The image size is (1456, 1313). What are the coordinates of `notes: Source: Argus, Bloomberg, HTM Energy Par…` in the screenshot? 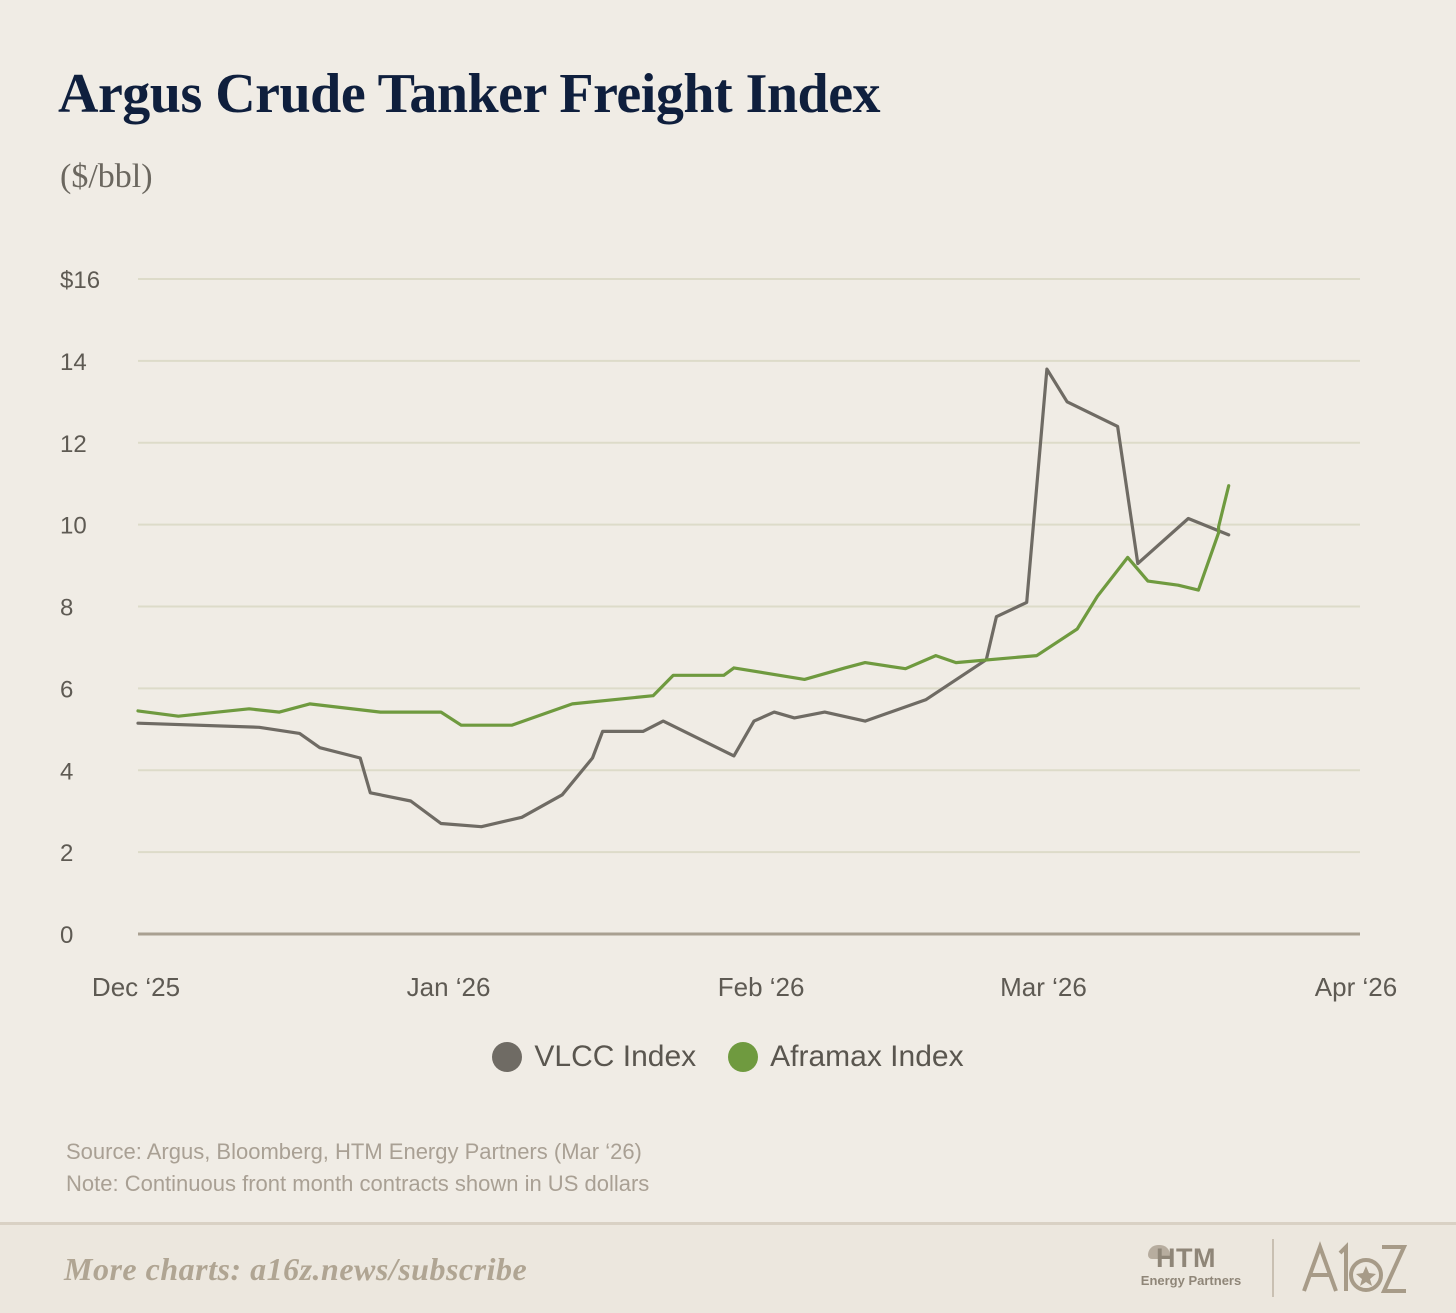 It's located at (357, 1168).